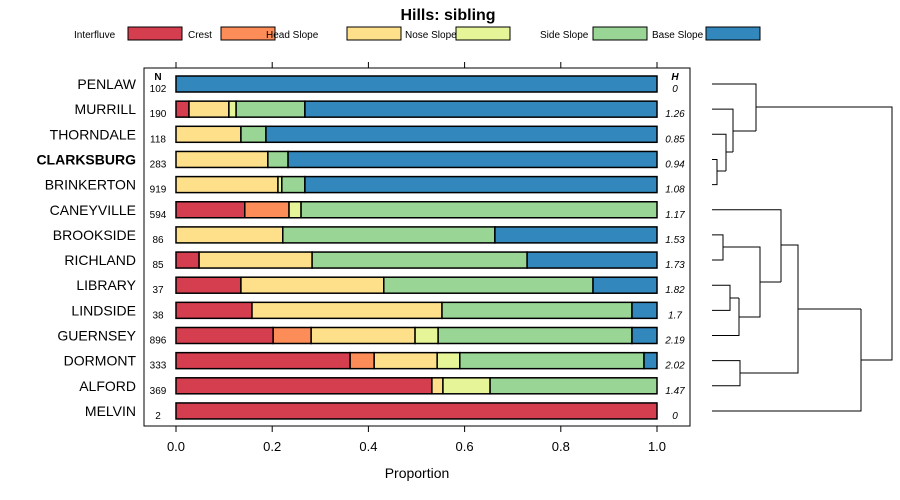 Image resolution: width=900 pixels, height=500 pixels. I want to click on row-n: 2, so click(158, 416).